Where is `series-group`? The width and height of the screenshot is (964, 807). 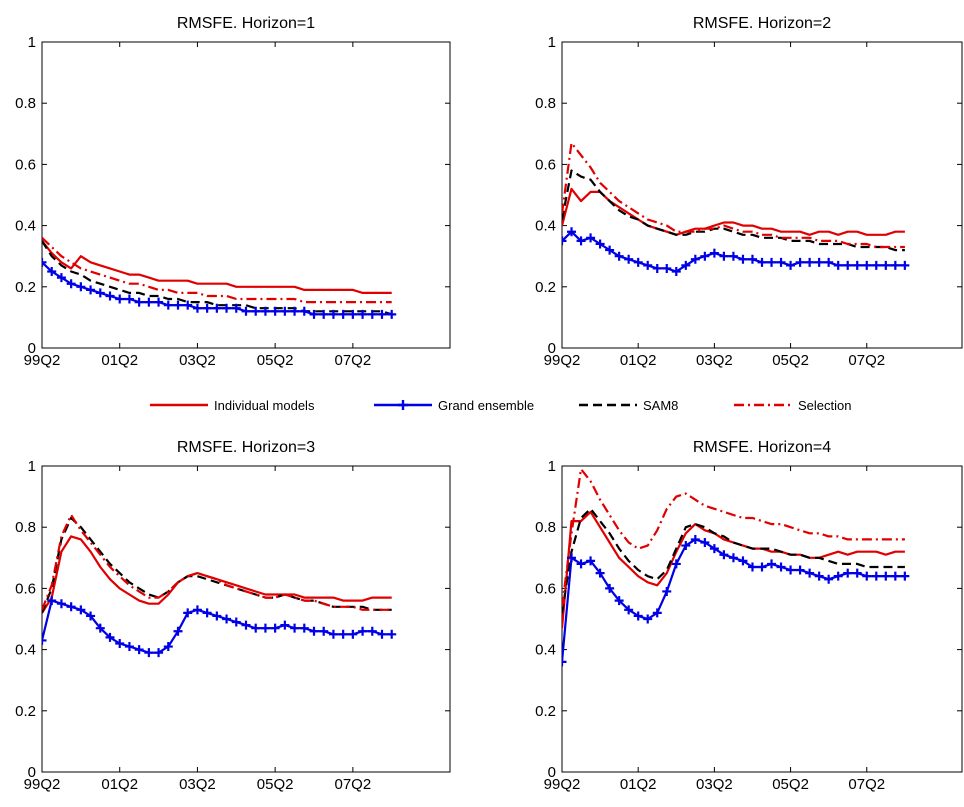
series-group is located at coordinates (736, 567).